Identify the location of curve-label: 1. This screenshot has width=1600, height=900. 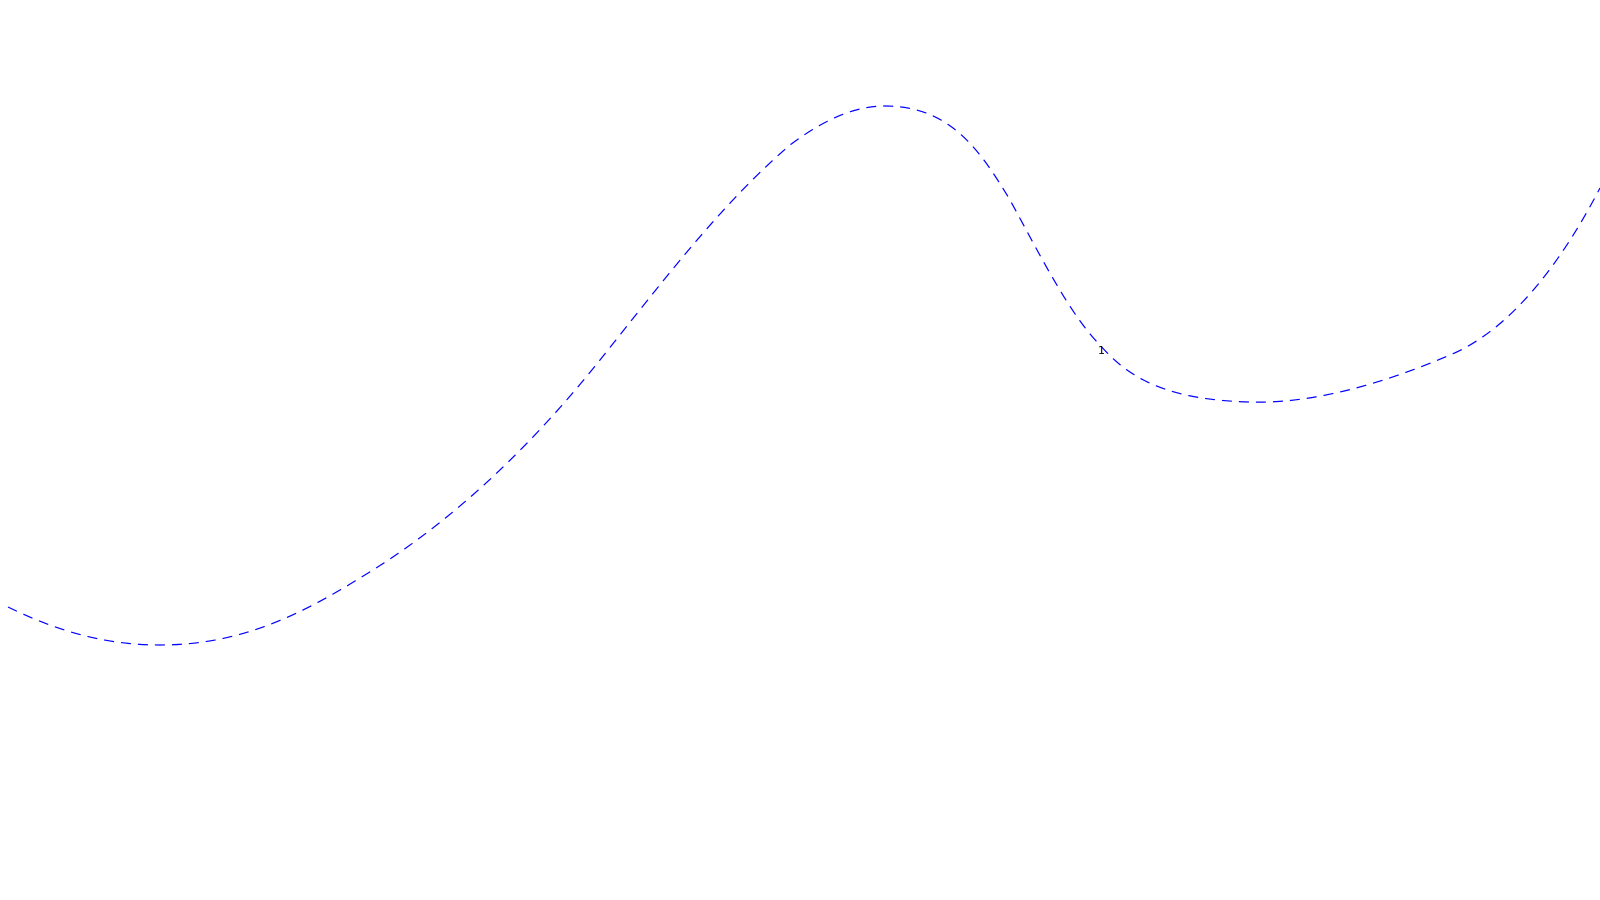
(1101, 350).